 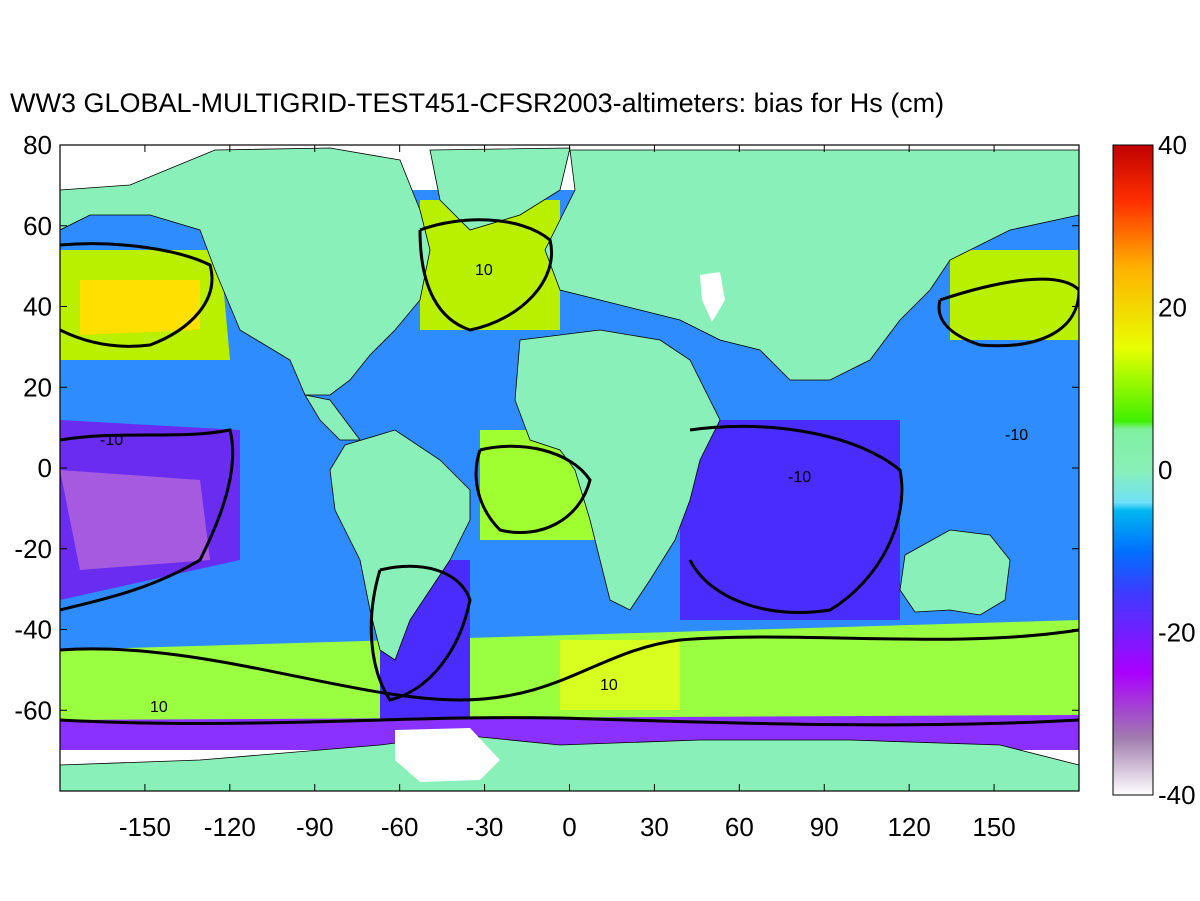 I want to click on x-tick-label: -90, so click(x=315, y=827).